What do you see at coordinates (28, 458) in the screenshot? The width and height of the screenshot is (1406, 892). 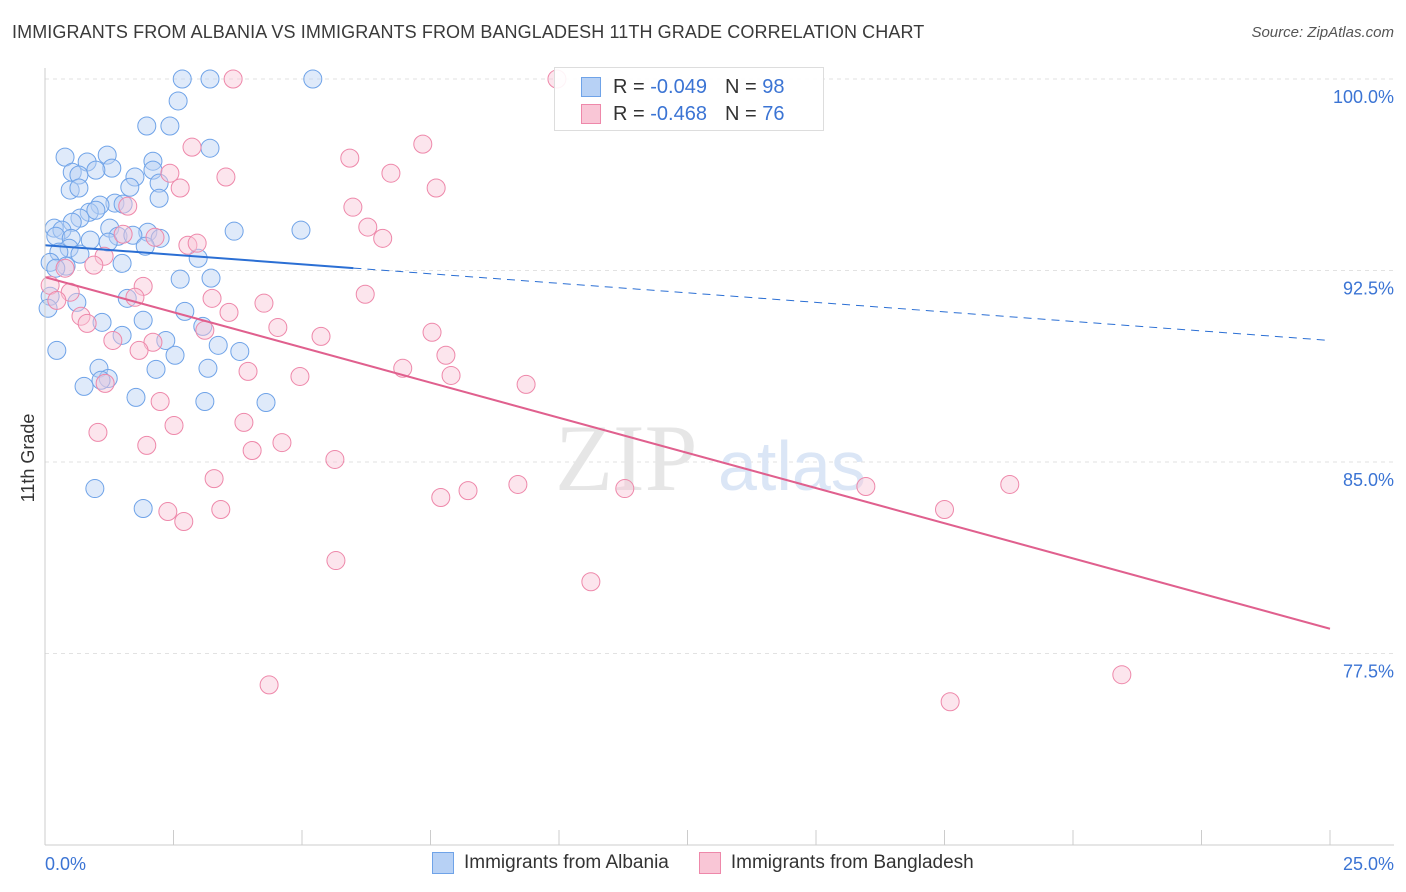 I see `y-axis-label: 11th Grade` at bounding box center [28, 458].